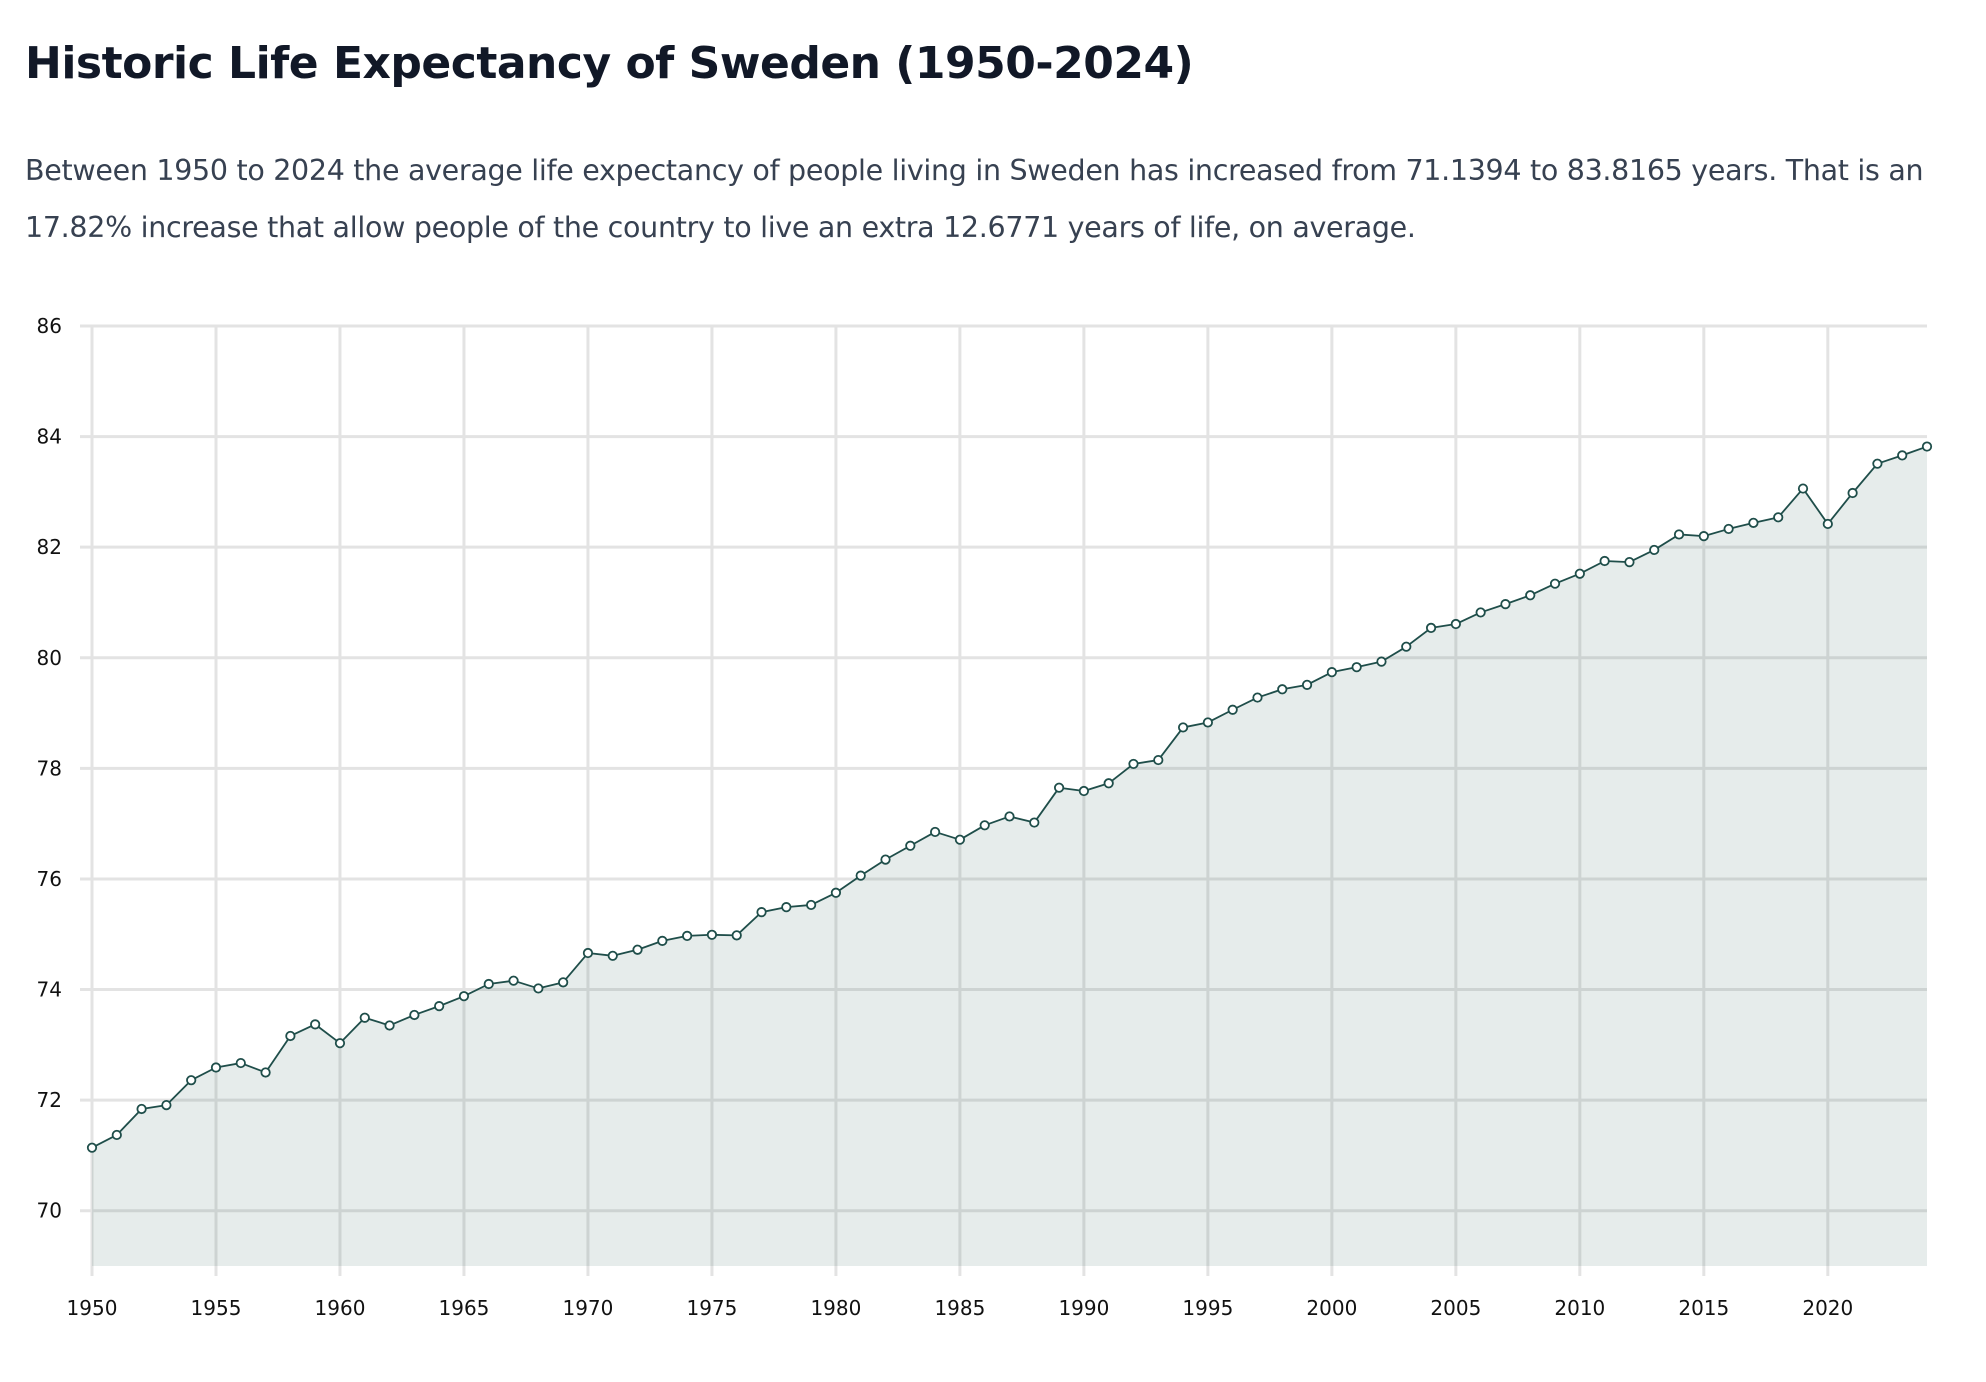 Image resolution: width=1986 pixels, height=1382 pixels. Describe the element at coordinates (191, 1080) in the screenshot. I see `data-point-1954` at that location.